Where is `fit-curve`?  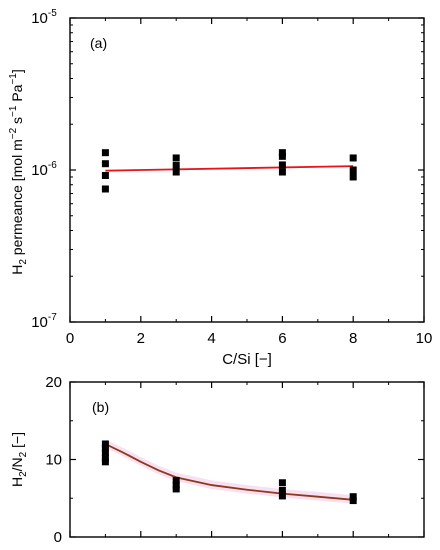
fit-curve is located at coordinates (229, 472).